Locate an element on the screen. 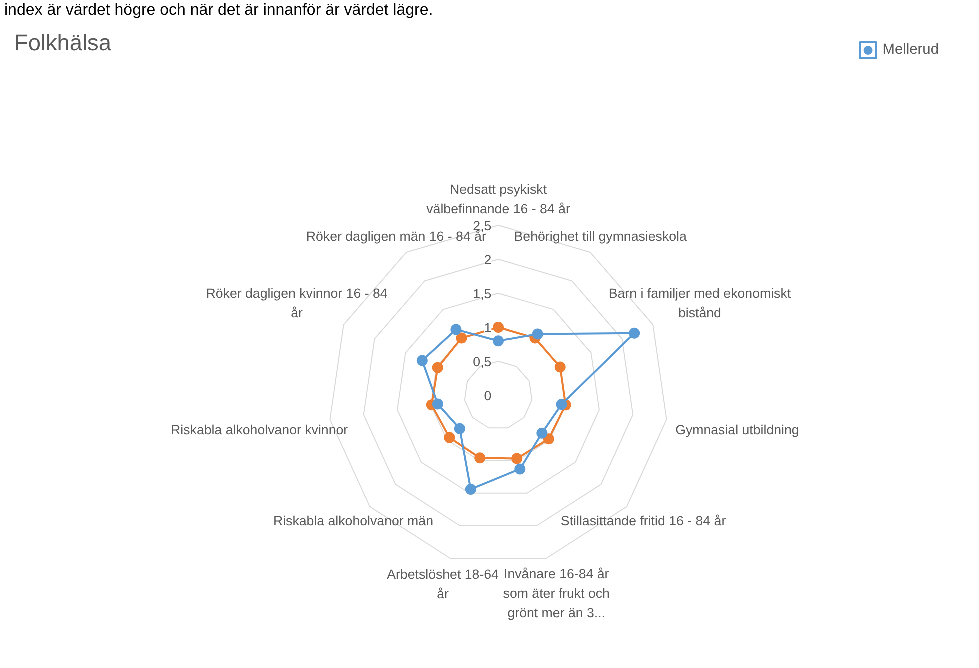  spoke-label: Arbetslöshet 18-64 år is located at coordinates (443, 584).